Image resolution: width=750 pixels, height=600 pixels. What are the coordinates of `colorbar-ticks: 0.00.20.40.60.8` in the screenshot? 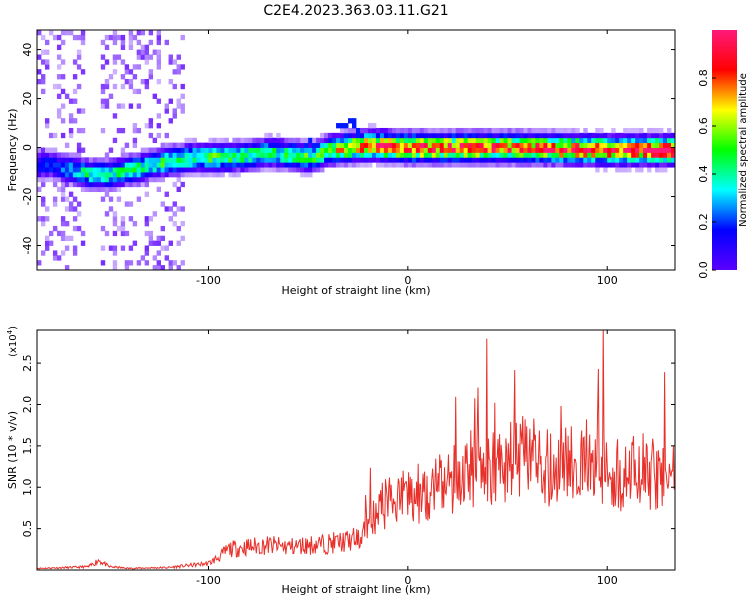 It's located at (706, 174).